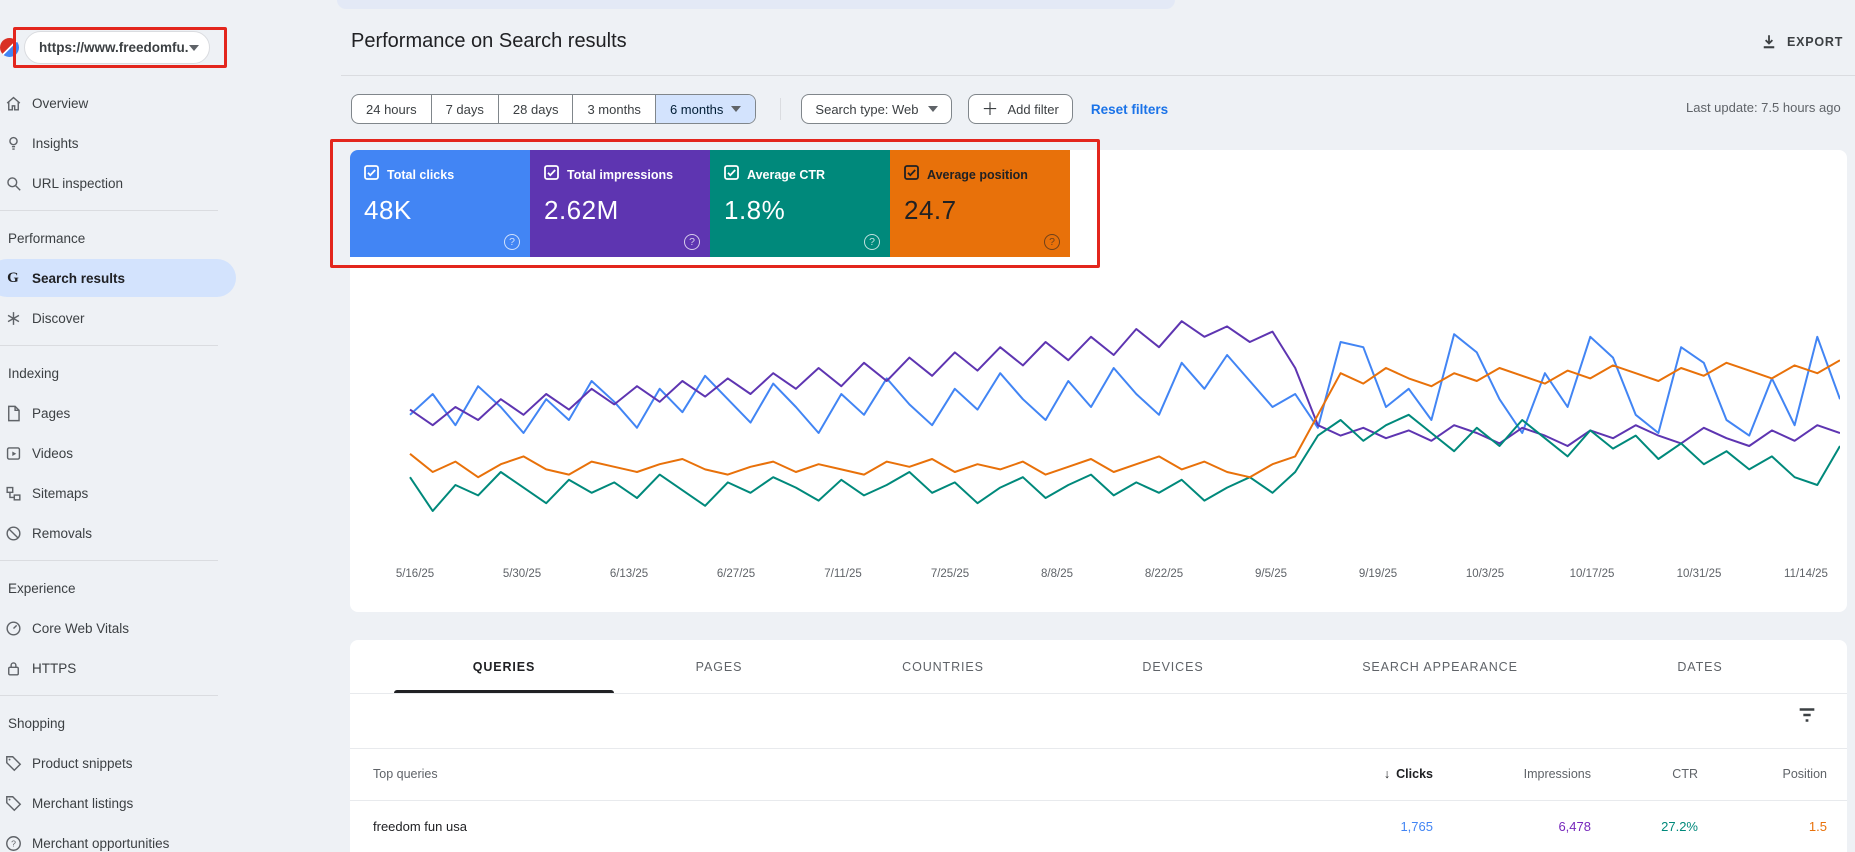  I want to click on add-filter-label: Add filter, so click(1033, 109).